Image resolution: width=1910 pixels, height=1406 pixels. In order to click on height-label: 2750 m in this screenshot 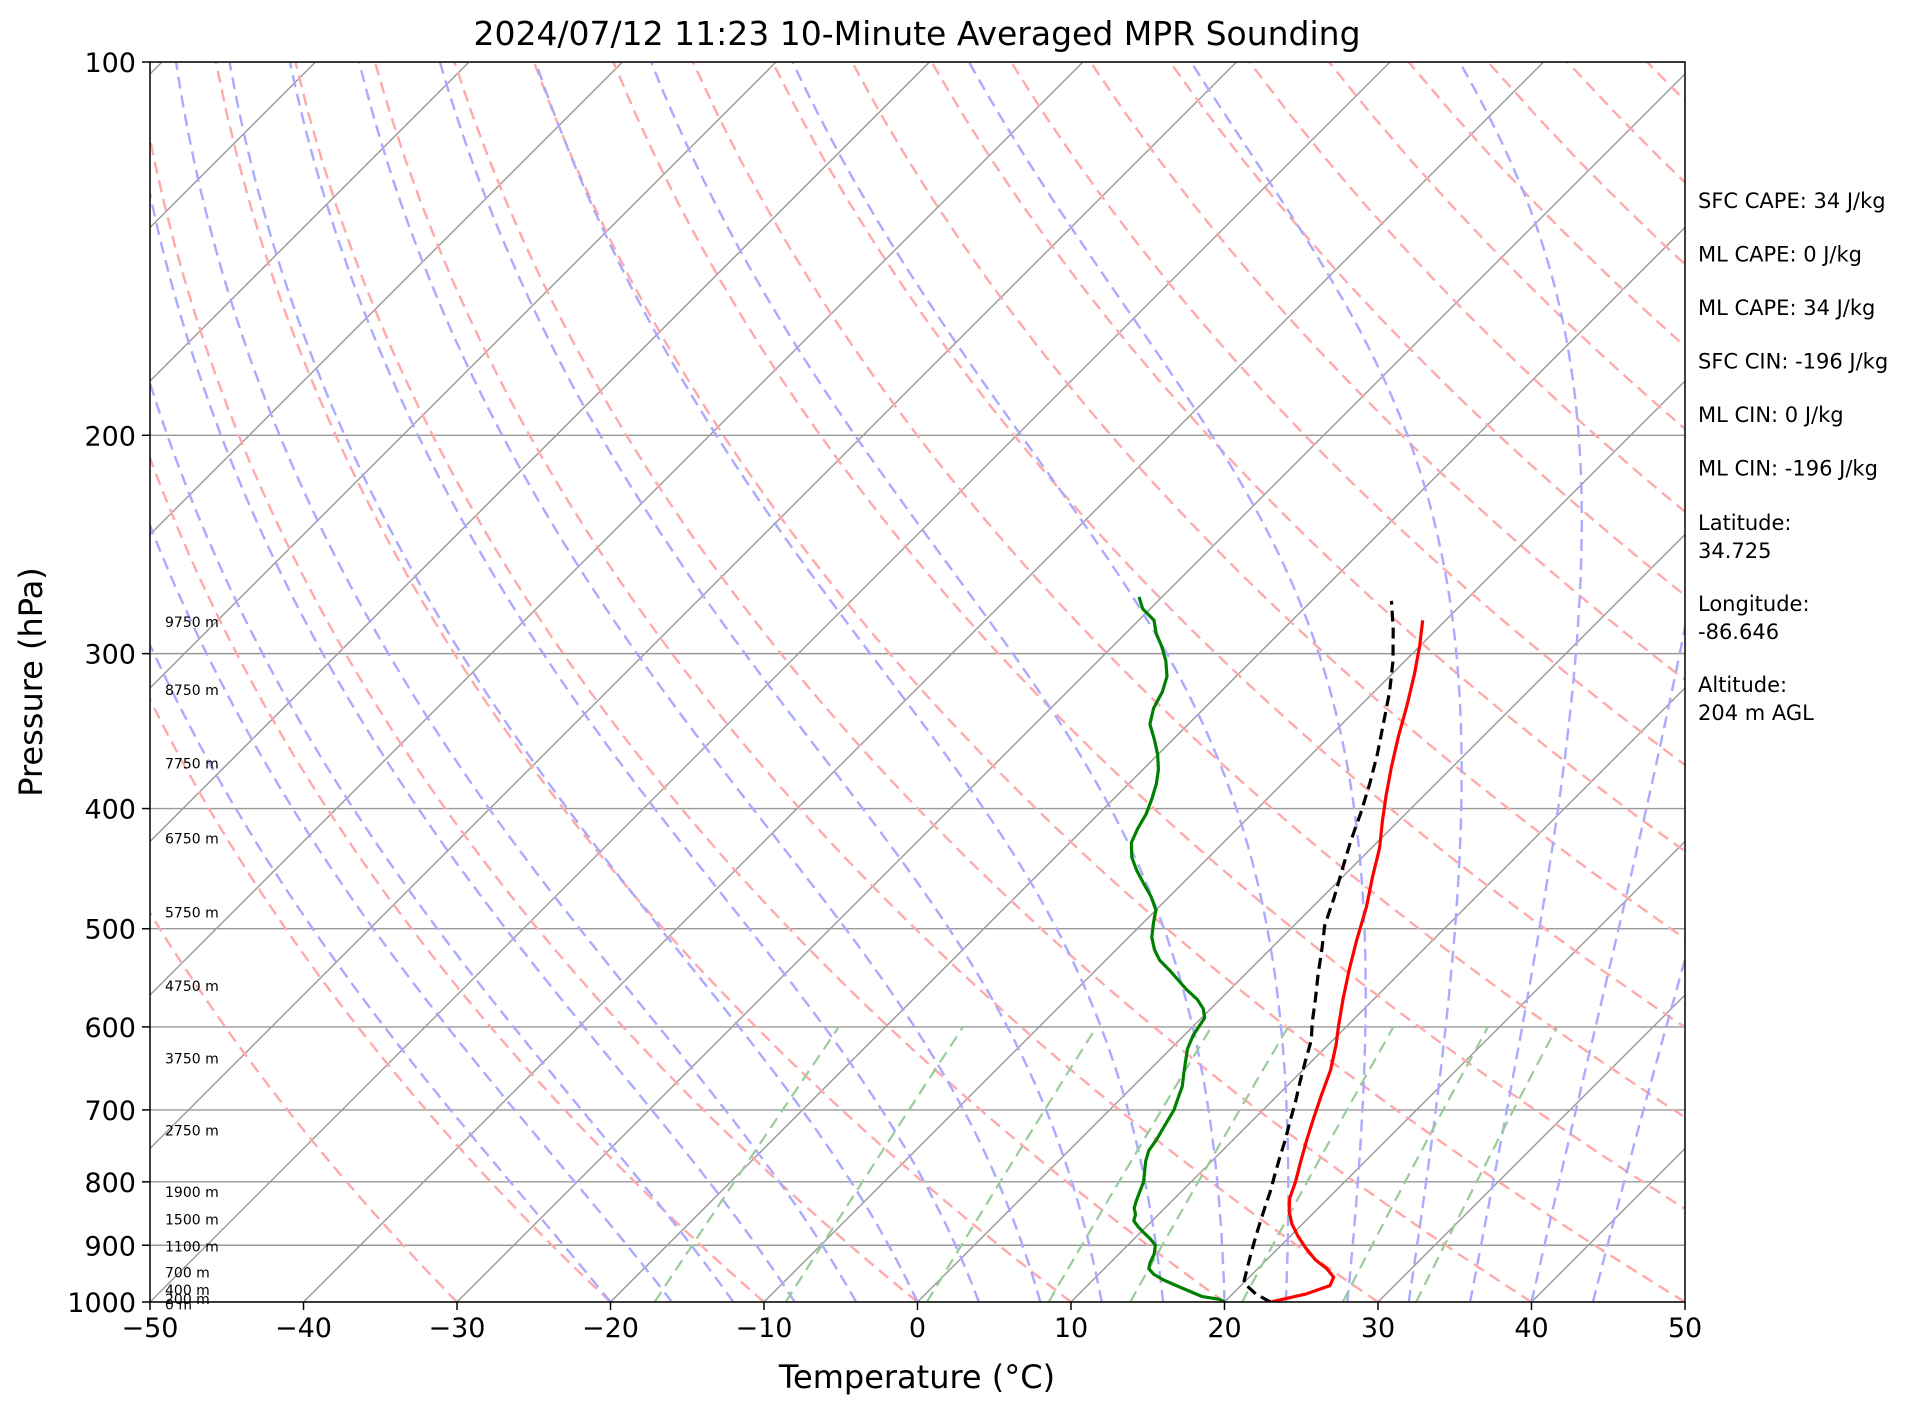, I will do `click(192, 1131)`.